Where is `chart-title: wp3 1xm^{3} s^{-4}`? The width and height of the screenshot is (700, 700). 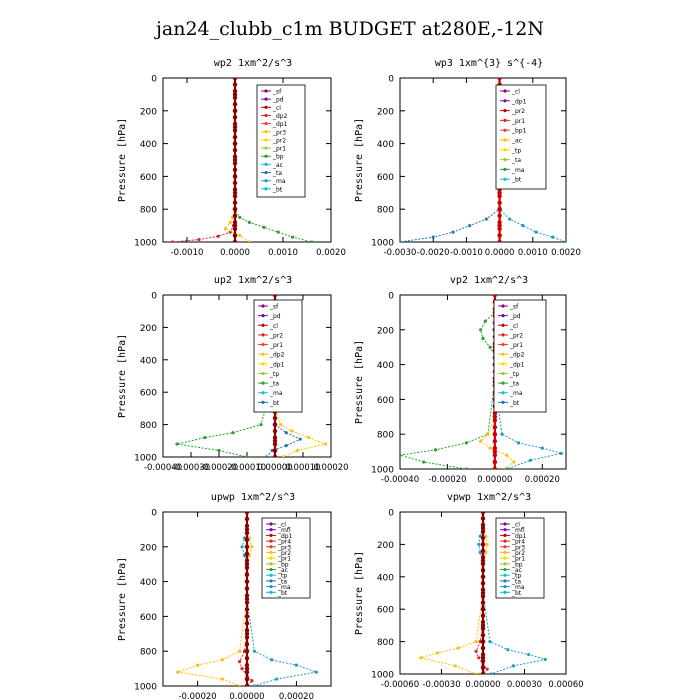 chart-title: wp3 1xm^{3} s^{-4} is located at coordinates (489, 63).